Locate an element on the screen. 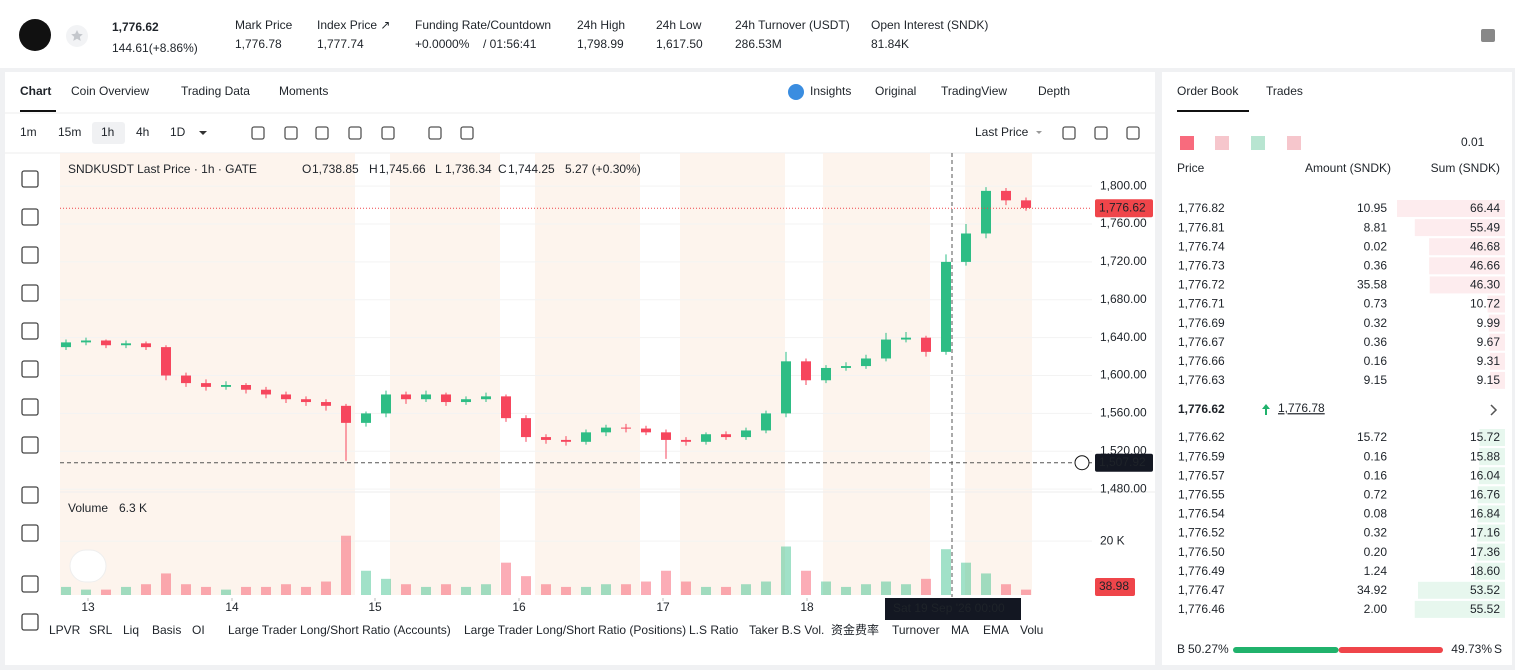 This screenshot has width=1515, height=670. stat-value: 1,777.74 is located at coordinates (340, 44).